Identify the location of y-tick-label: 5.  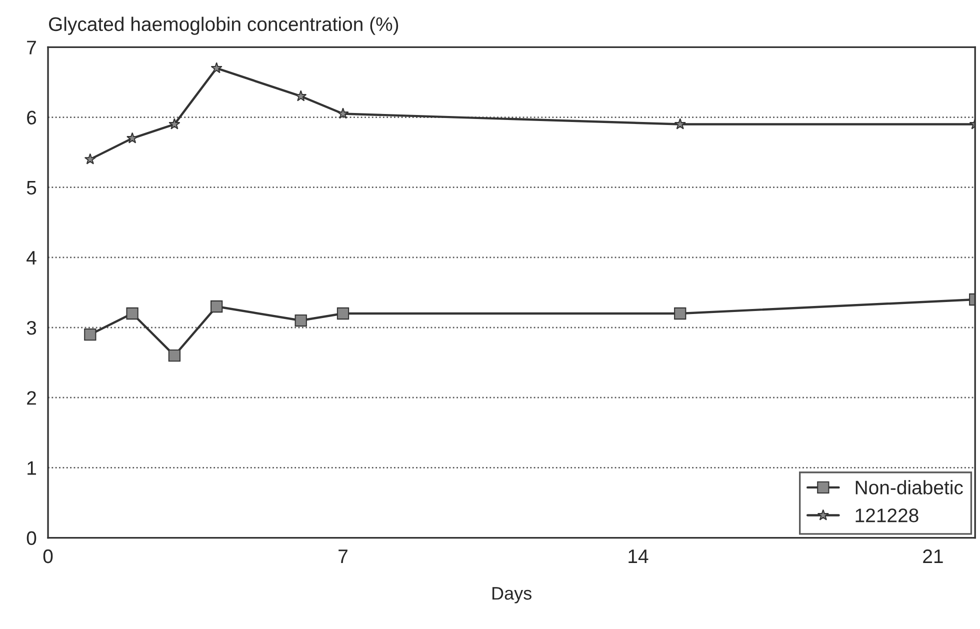
(31, 188).